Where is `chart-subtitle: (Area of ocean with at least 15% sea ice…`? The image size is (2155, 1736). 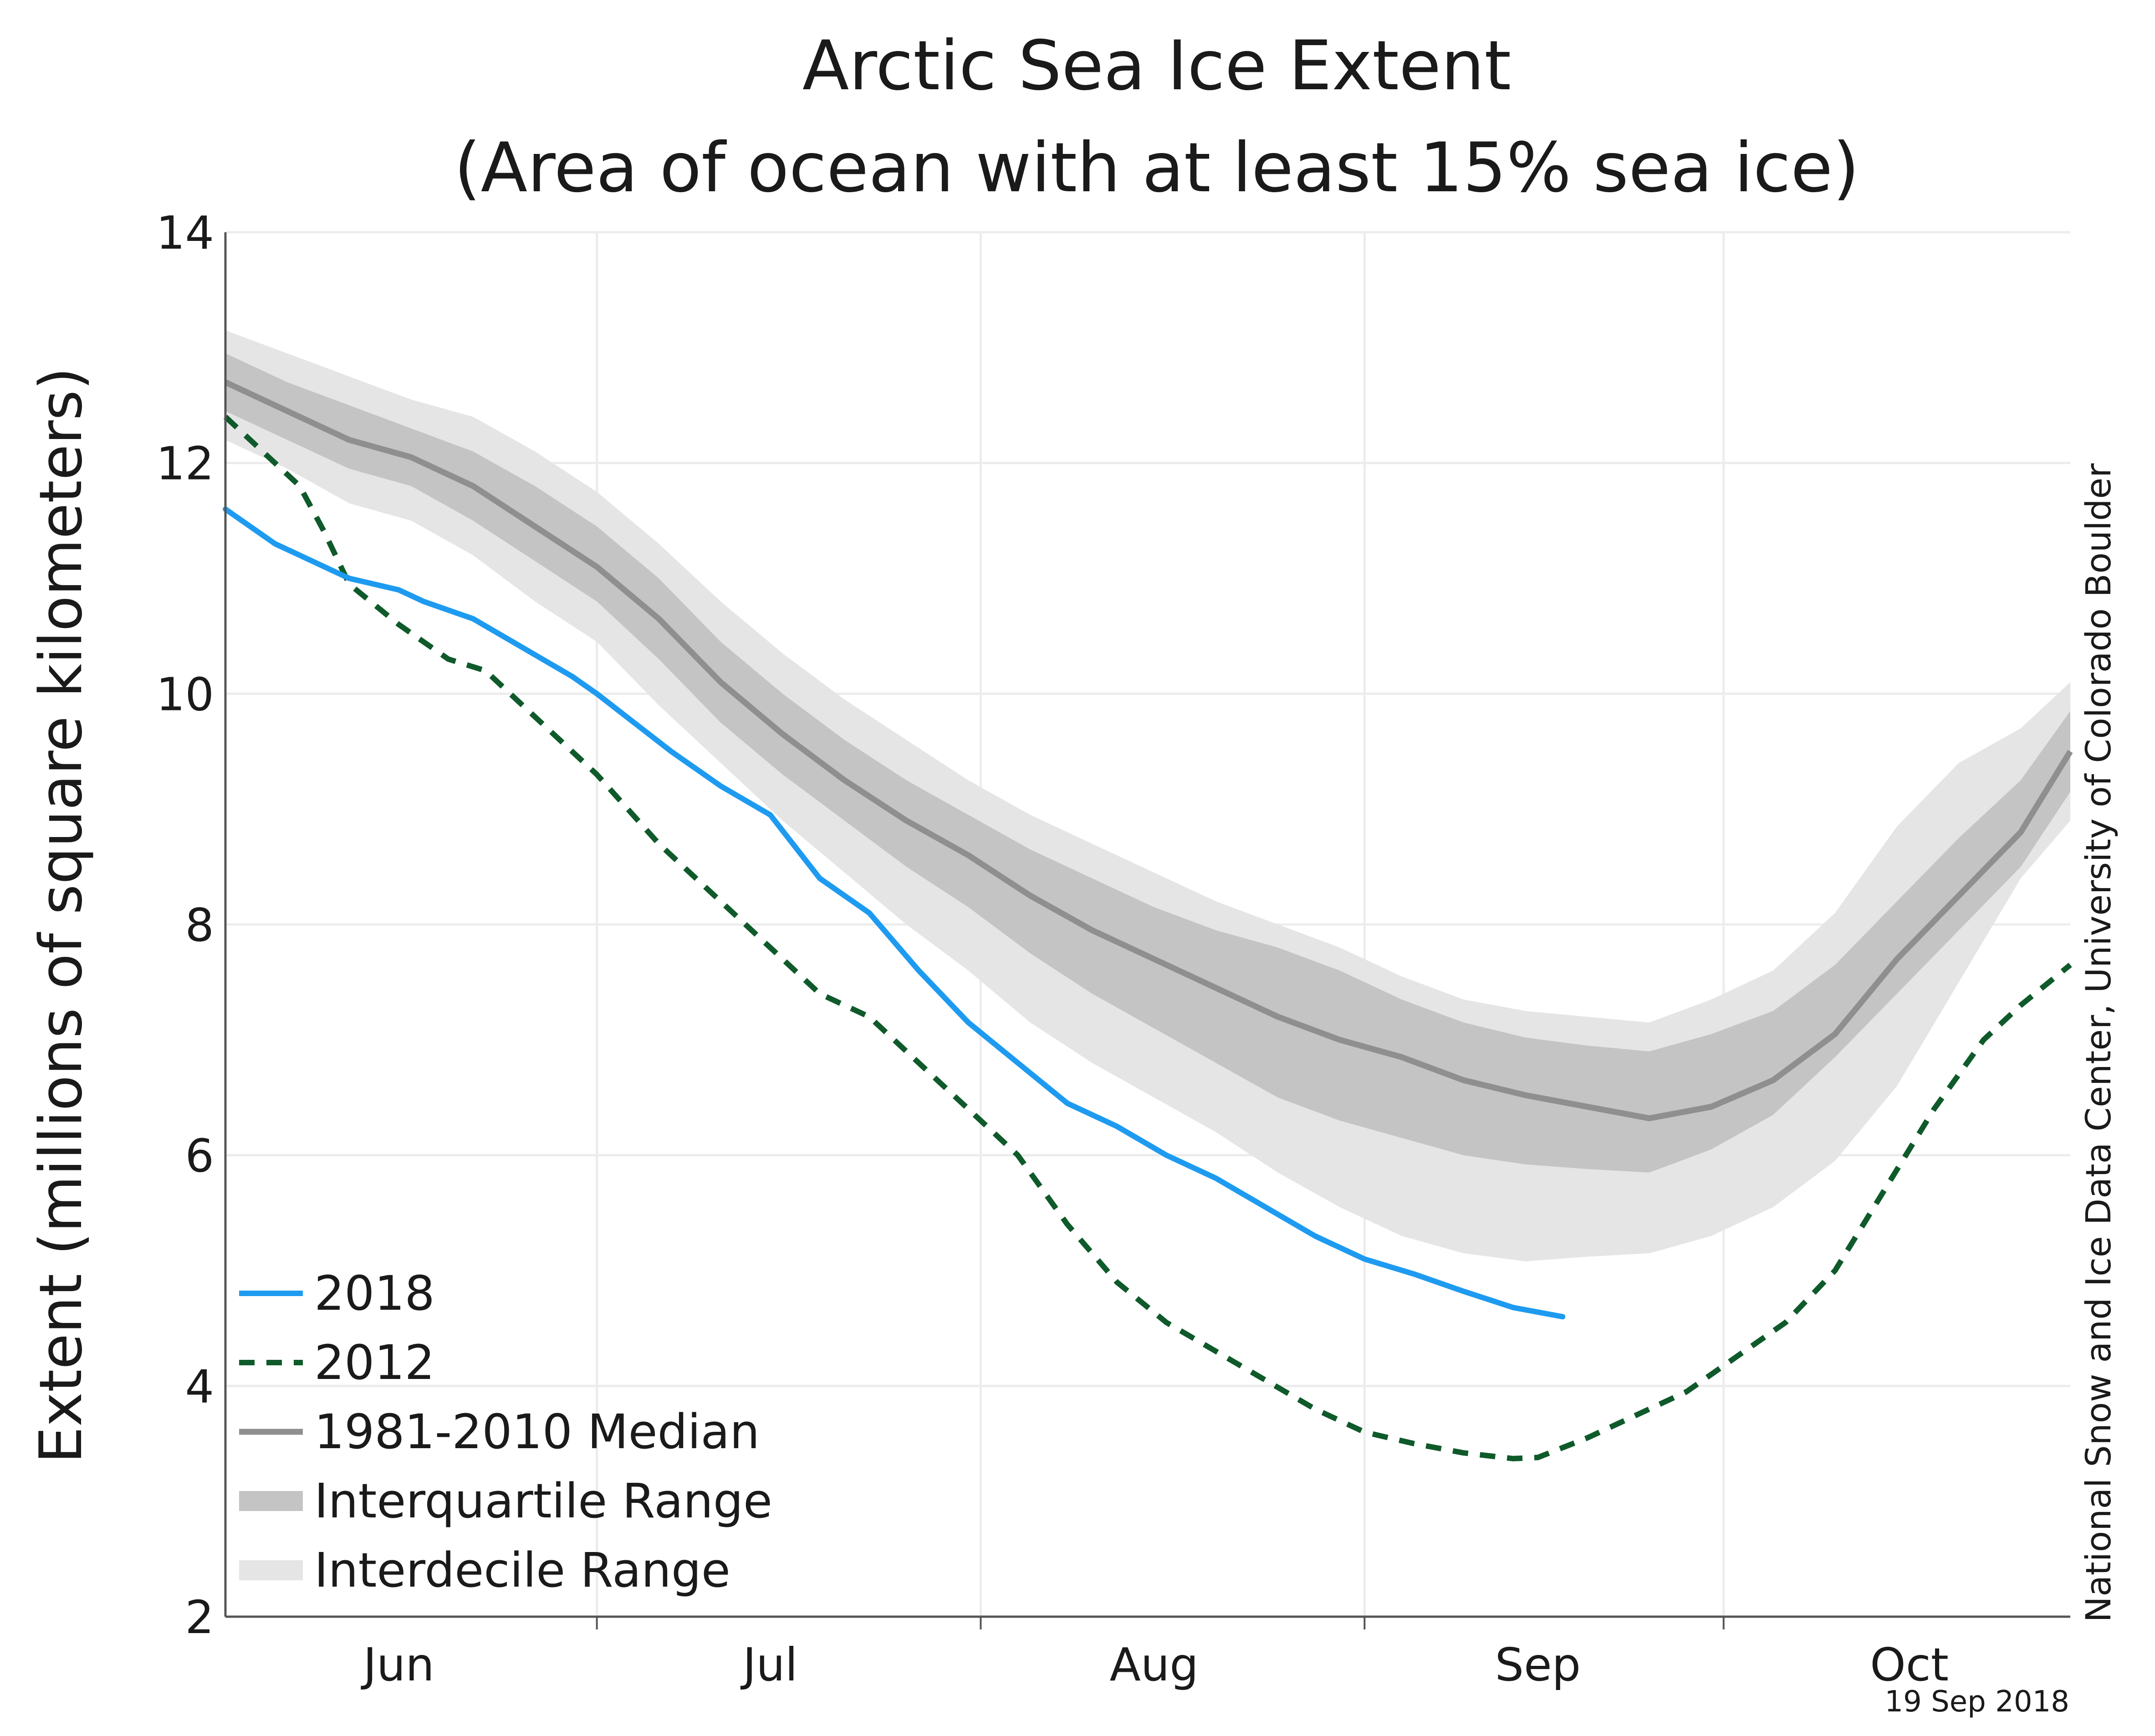
chart-subtitle: (Area of ocean with at least 15% sea ice… is located at coordinates (1156, 168).